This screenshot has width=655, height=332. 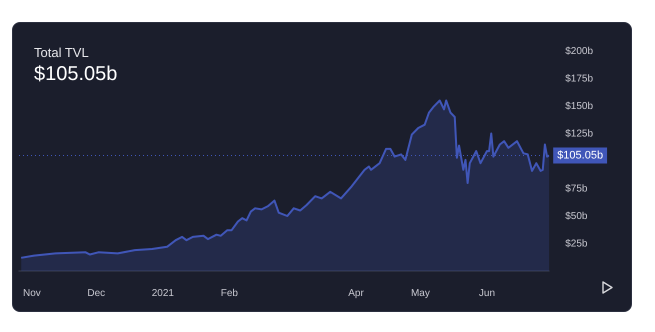 I want to click on y-tick-label: $75b, so click(x=576, y=188).